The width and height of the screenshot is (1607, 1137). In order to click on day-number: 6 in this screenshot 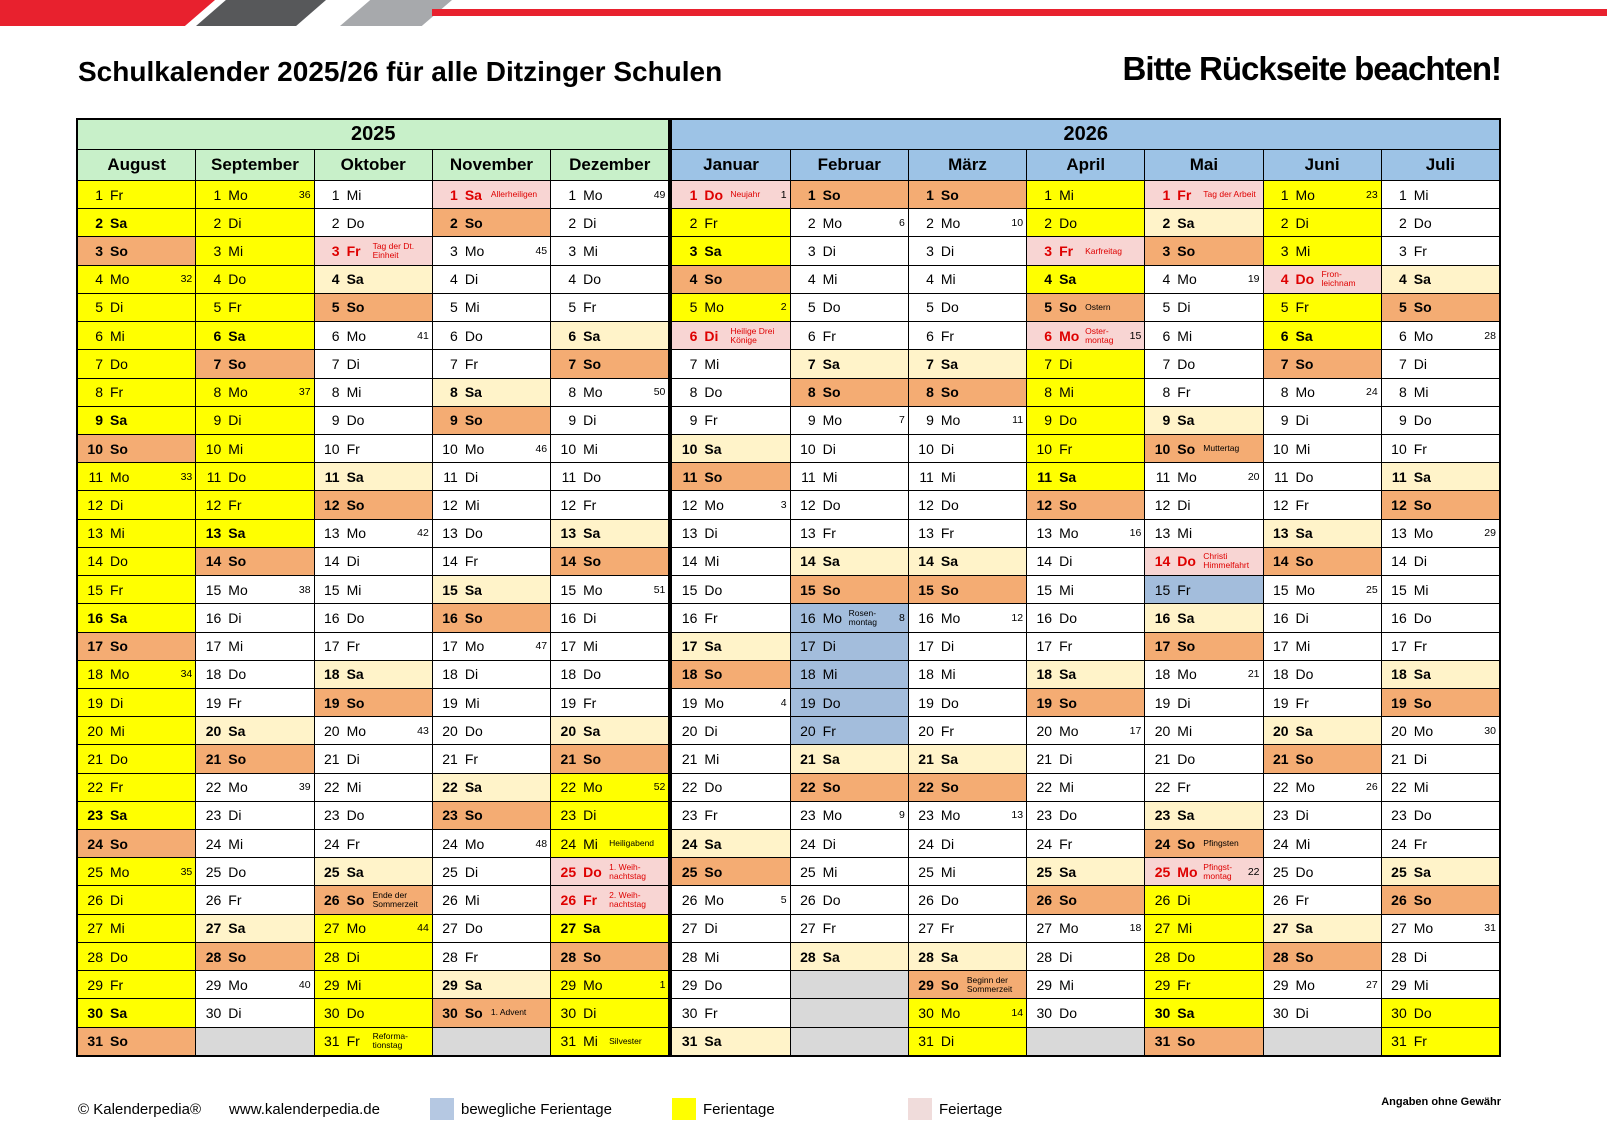, I will do `click(335, 335)`.